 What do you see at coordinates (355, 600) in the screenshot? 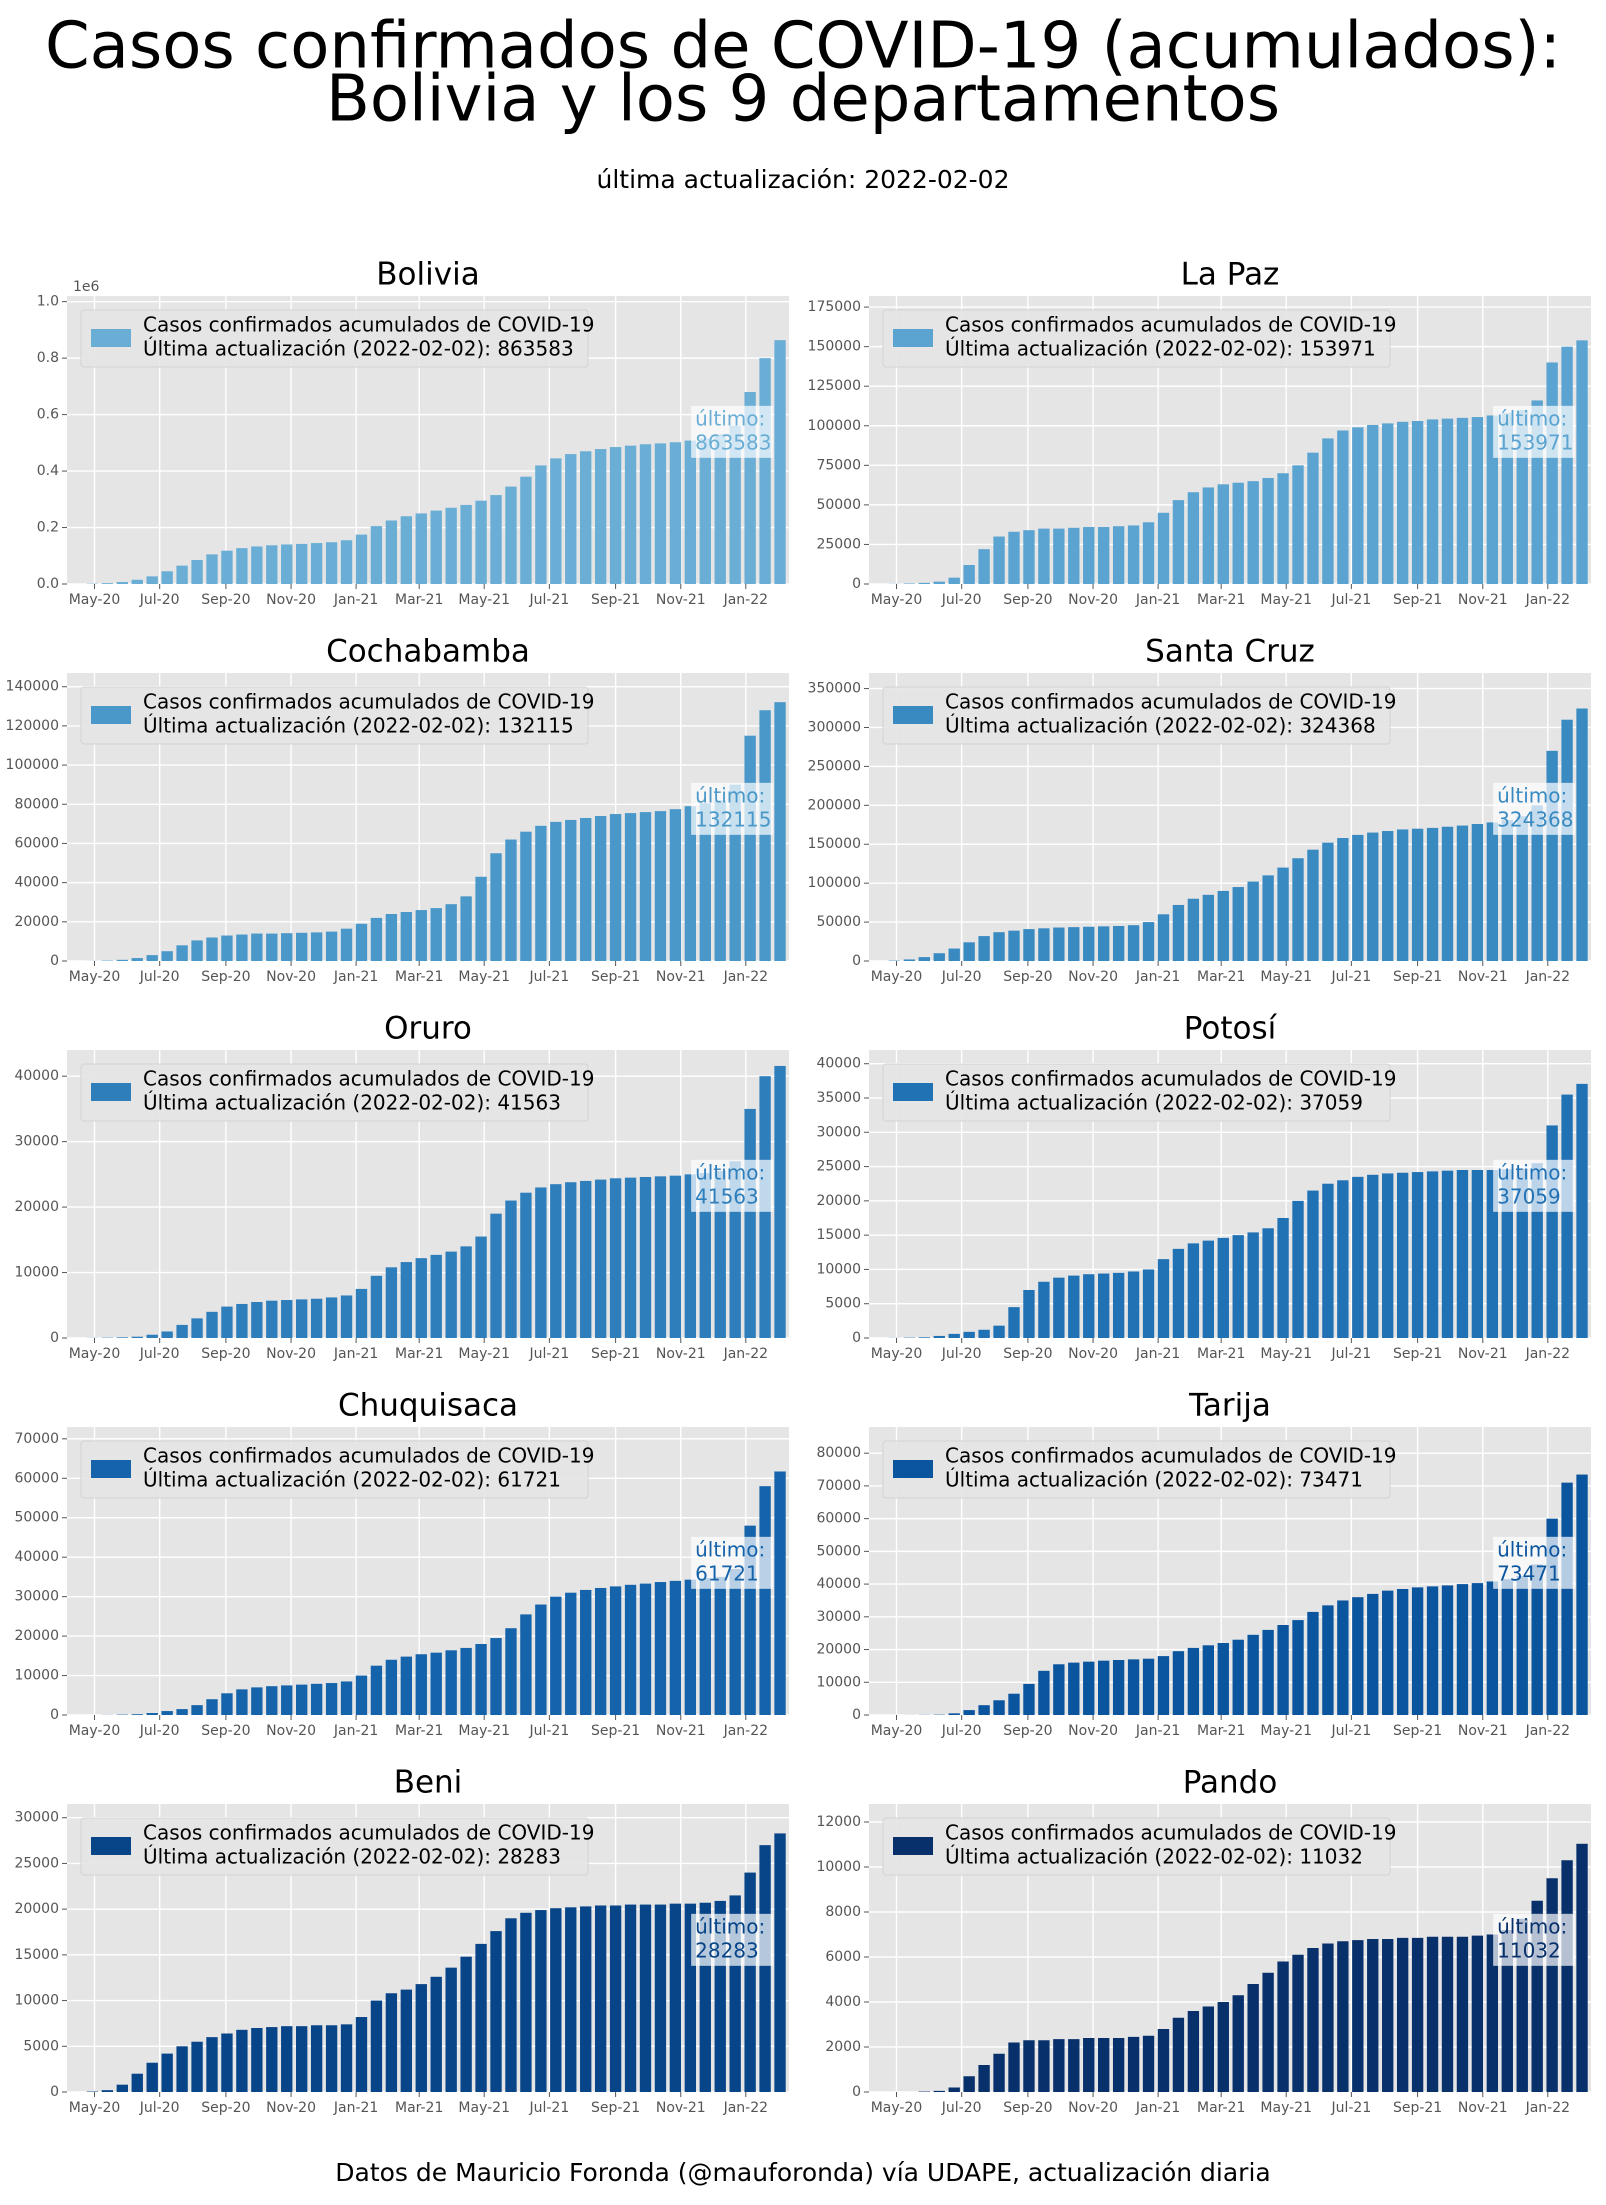
I see `x-tick-label: Jan-21` at bounding box center [355, 600].